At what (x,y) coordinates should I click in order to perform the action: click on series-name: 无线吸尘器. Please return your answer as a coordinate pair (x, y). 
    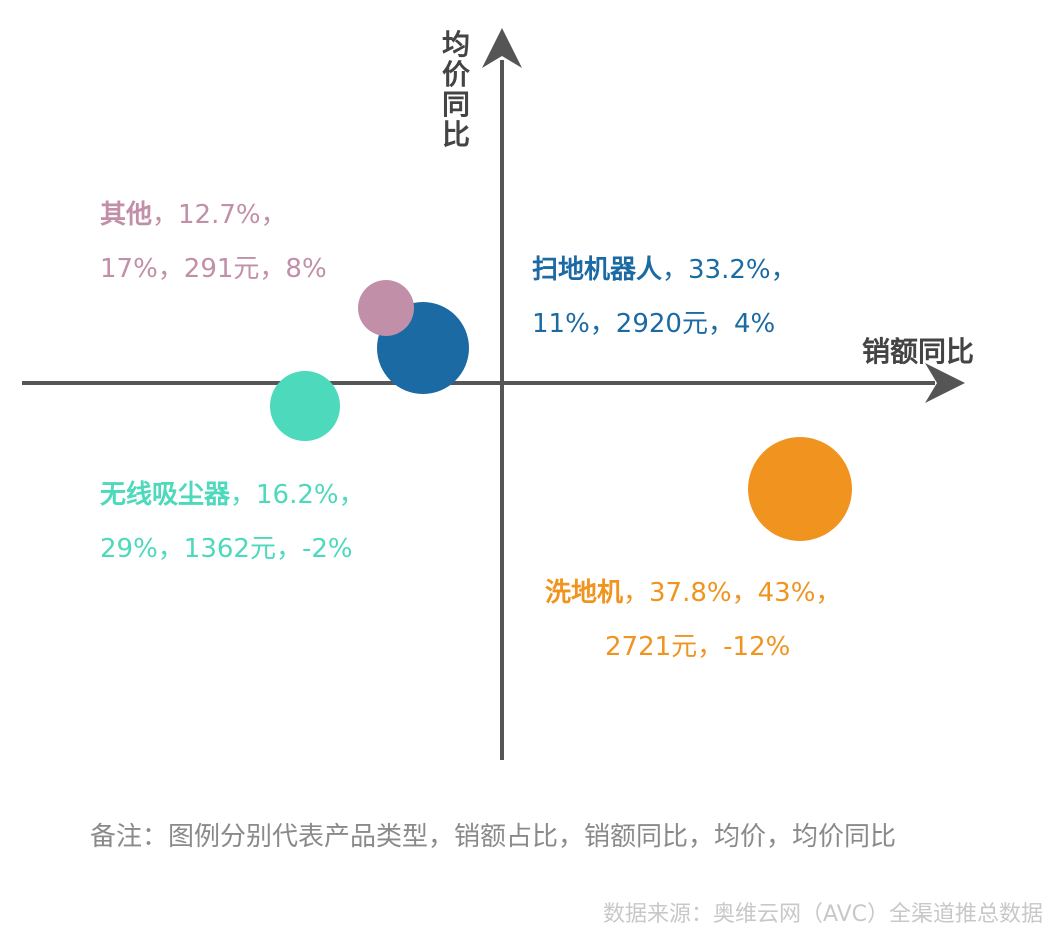
    Looking at the image, I should click on (165, 495).